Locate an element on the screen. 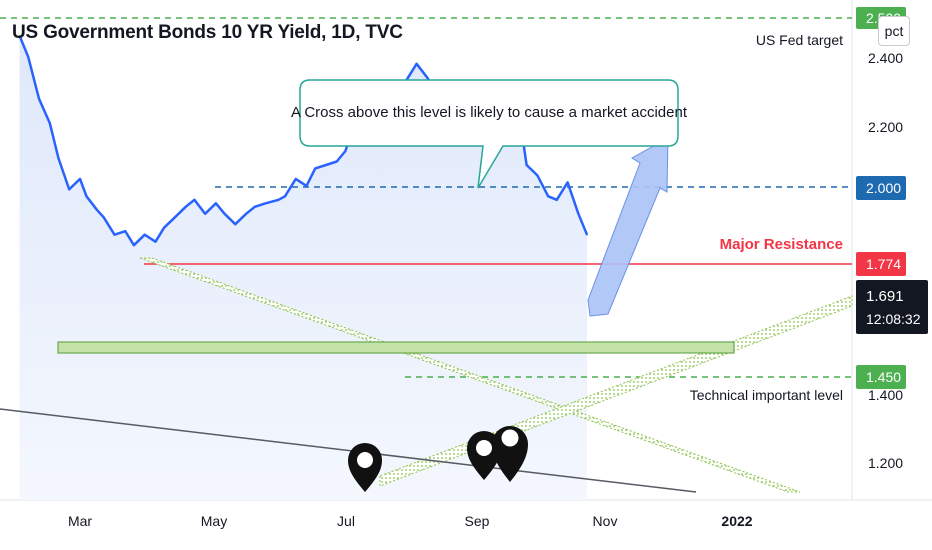 This screenshot has height=550, width=932. percent-scale-button: pct is located at coordinates (894, 31).